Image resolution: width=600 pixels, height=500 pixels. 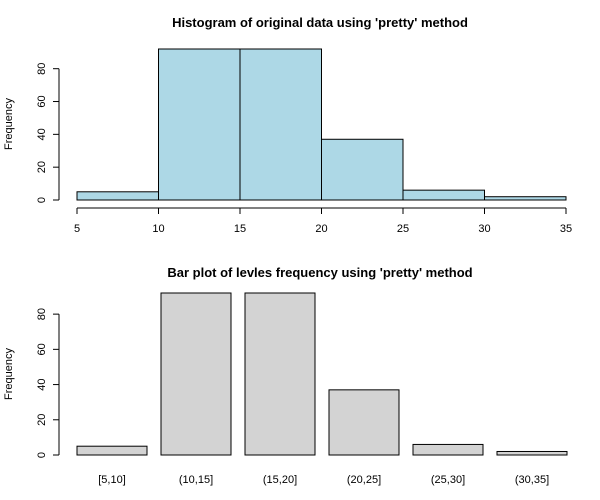 What do you see at coordinates (42, 69) in the screenshot?
I see `histogram-y-tick-label: 80` at bounding box center [42, 69].